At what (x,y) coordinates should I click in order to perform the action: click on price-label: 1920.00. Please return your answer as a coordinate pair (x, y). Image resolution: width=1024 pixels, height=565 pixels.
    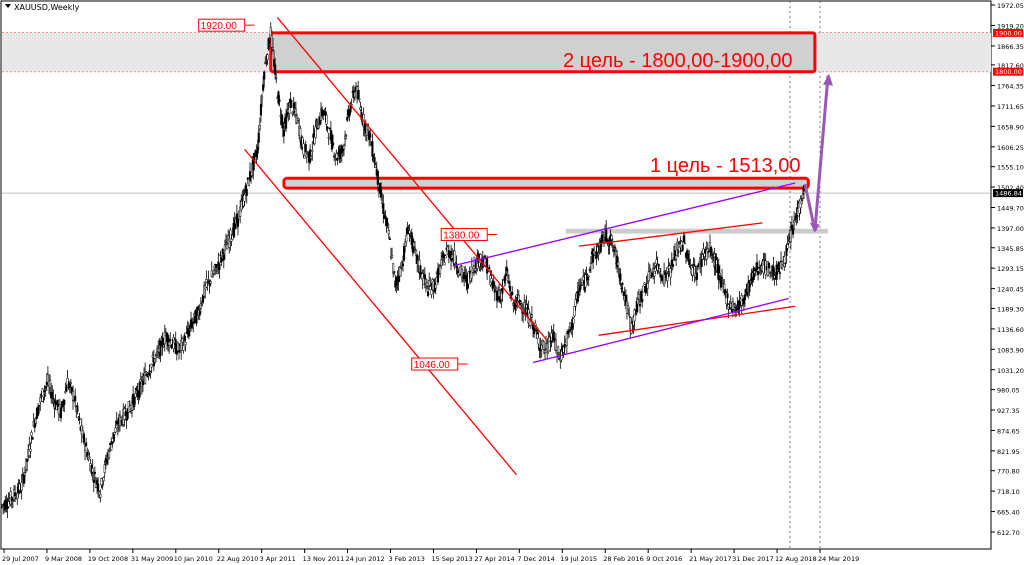
    Looking at the image, I should click on (219, 26).